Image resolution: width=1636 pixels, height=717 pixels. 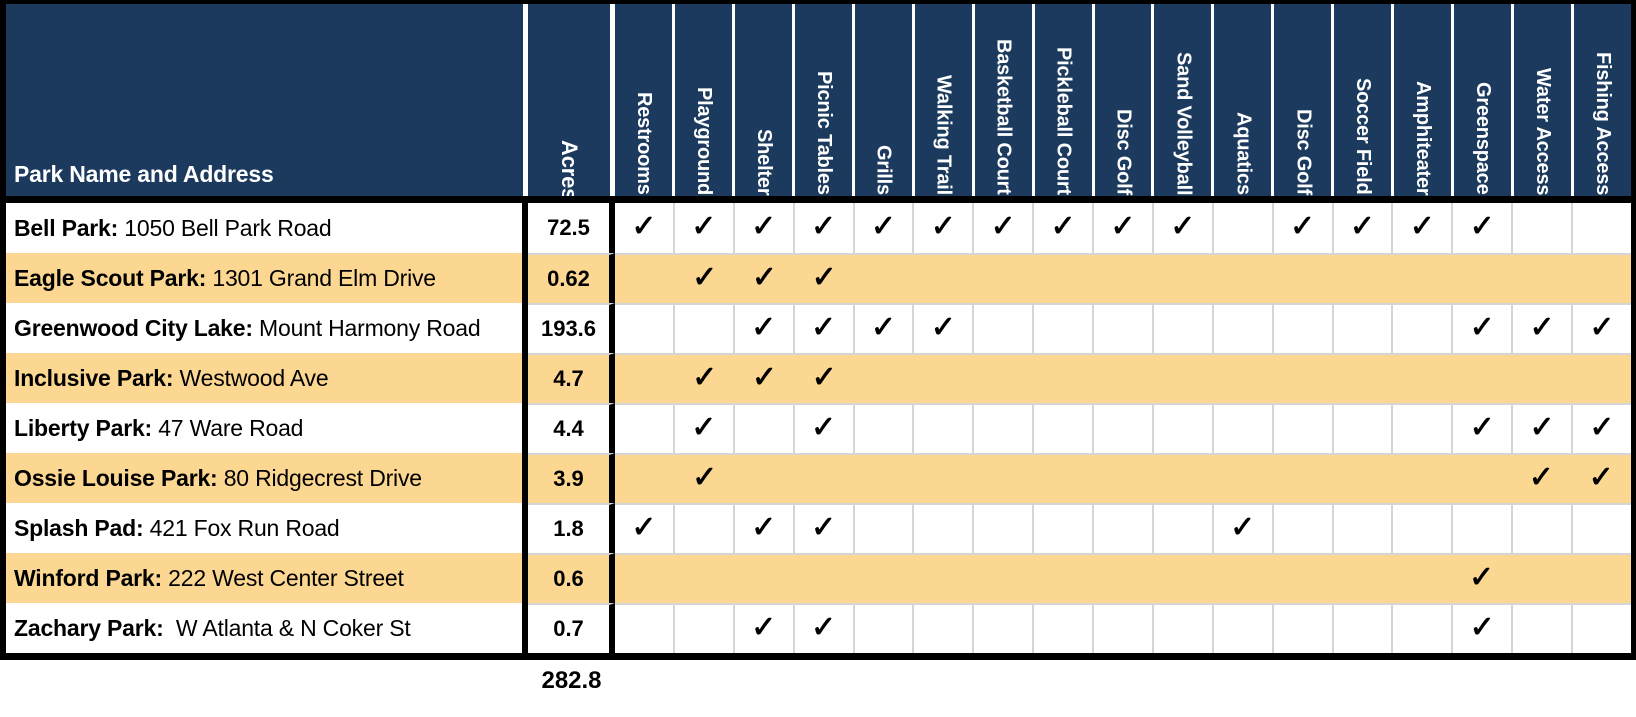 What do you see at coordinates (571, 228) in the screenshot?
I see `acres-cell: 72.5` at bounding box center [571, 228].